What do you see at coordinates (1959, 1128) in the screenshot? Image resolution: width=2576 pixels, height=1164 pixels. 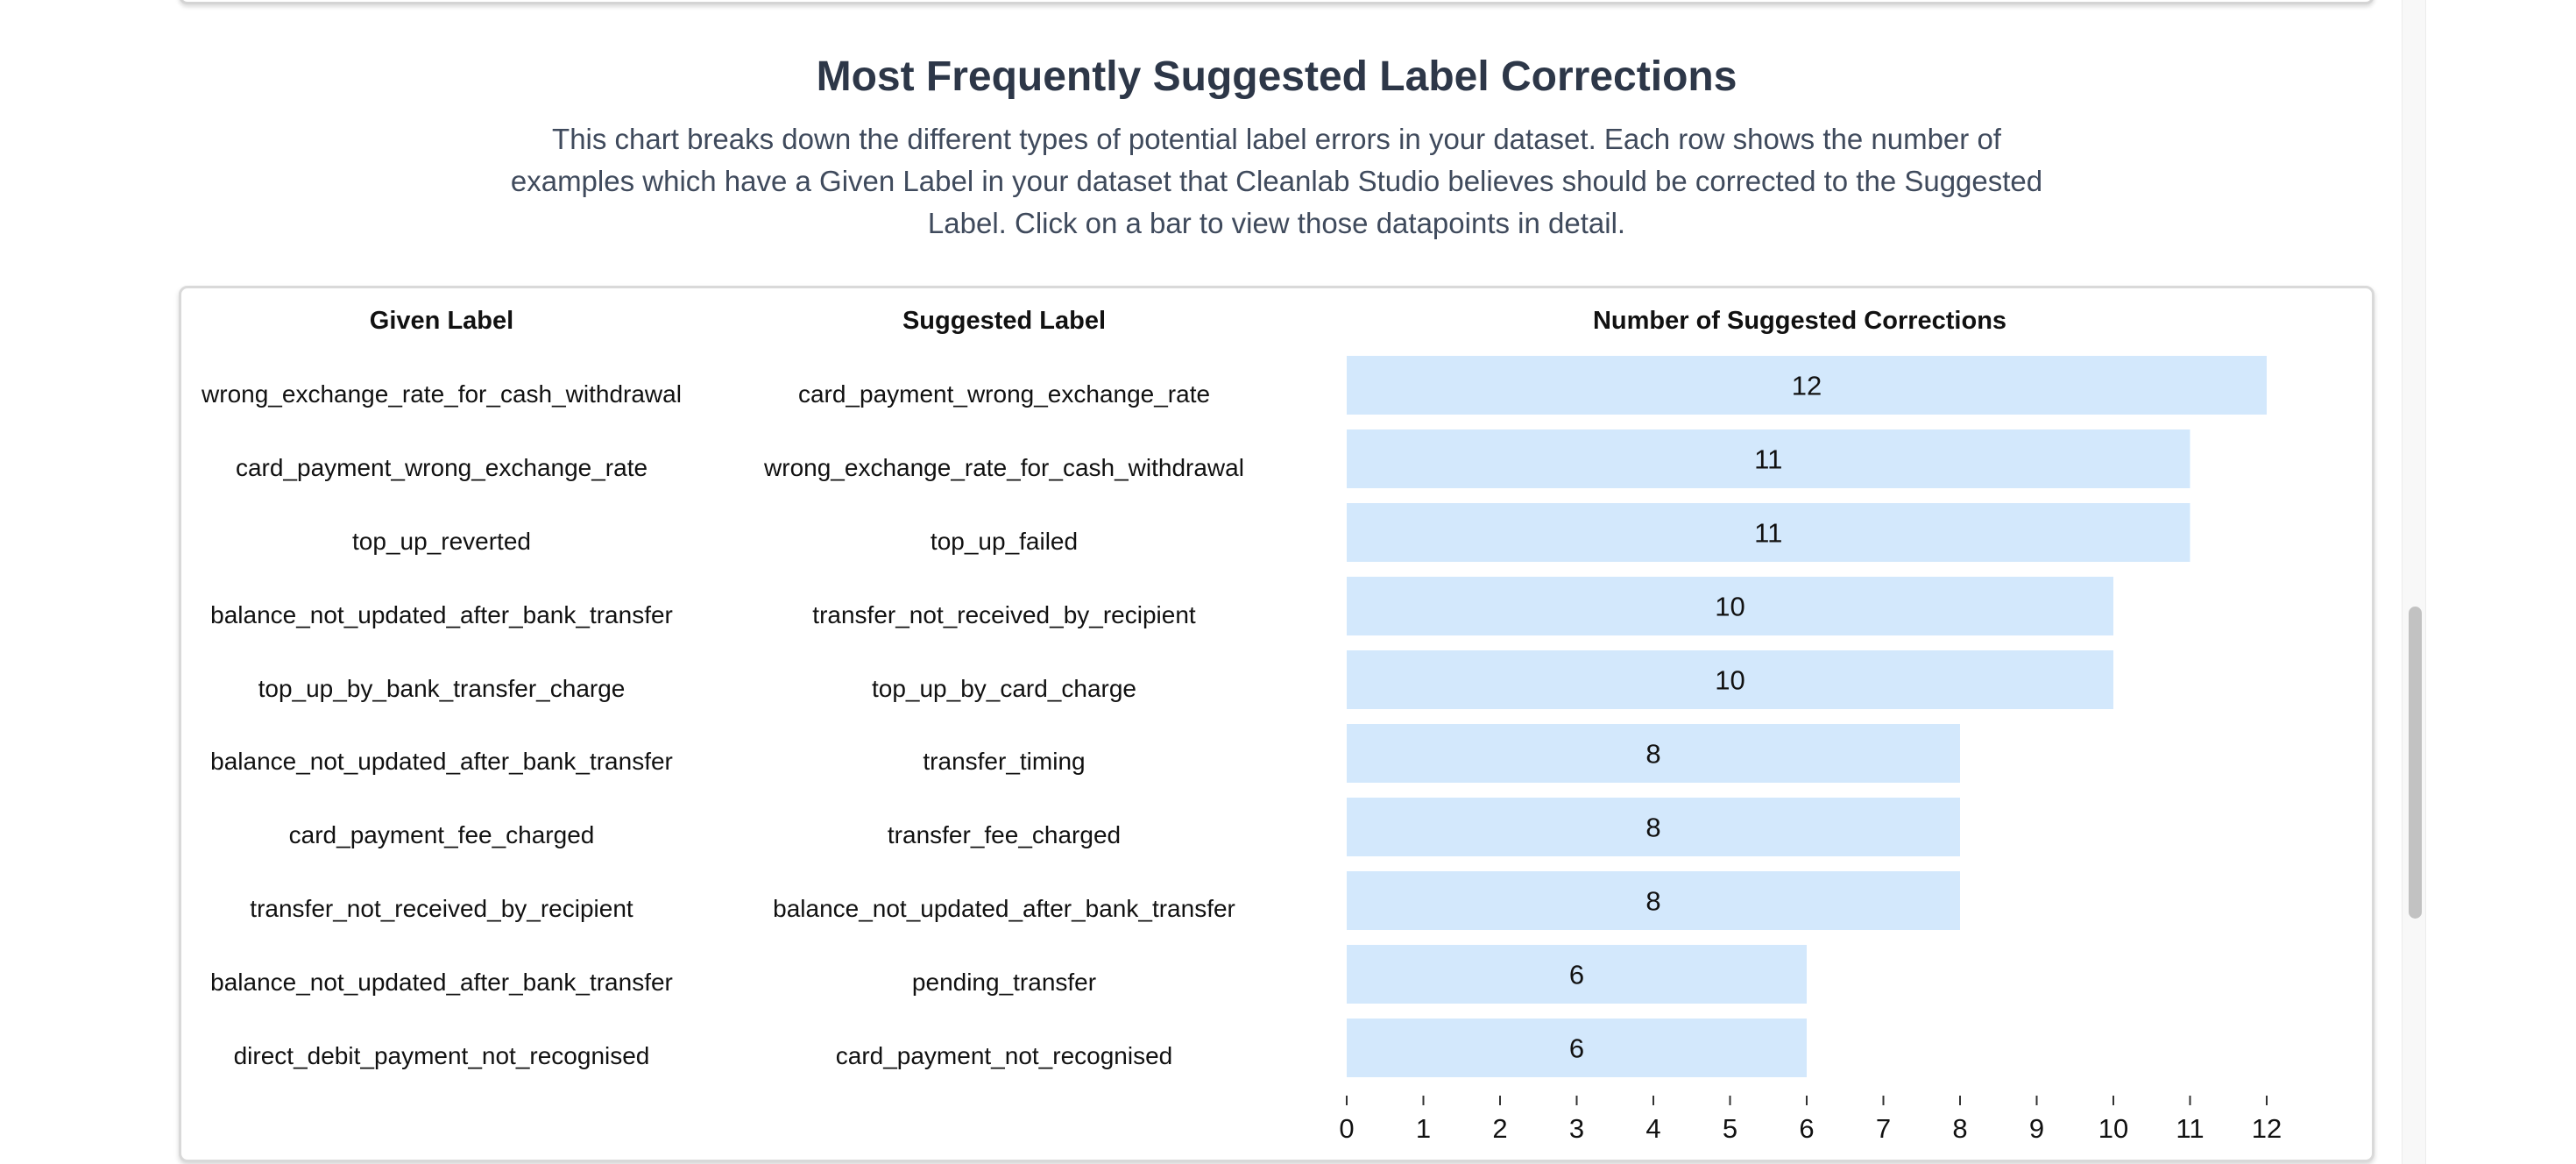 I see `x-axis-tick-label: 8` at bounding box center [1959, 1128].